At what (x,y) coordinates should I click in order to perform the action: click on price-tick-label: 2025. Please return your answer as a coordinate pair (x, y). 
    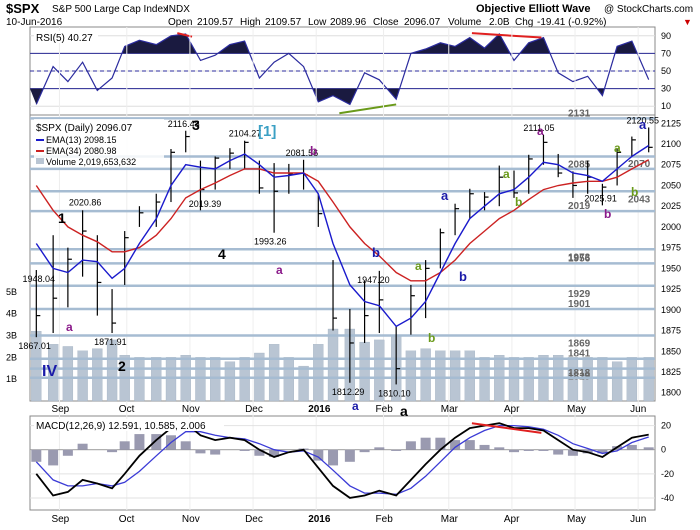
    Looking at the image, I should click on (671, 206).